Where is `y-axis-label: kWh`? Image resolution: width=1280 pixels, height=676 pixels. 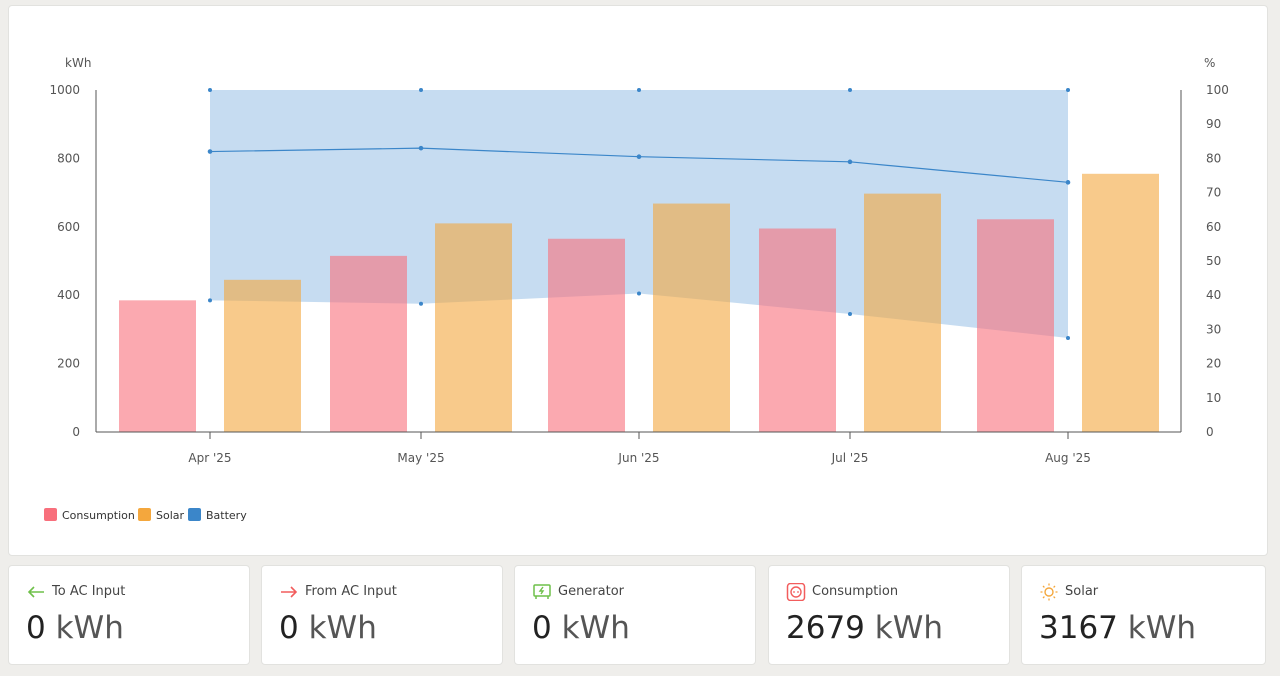 y-axis-label: kWh is located at coordinates (78, 63).